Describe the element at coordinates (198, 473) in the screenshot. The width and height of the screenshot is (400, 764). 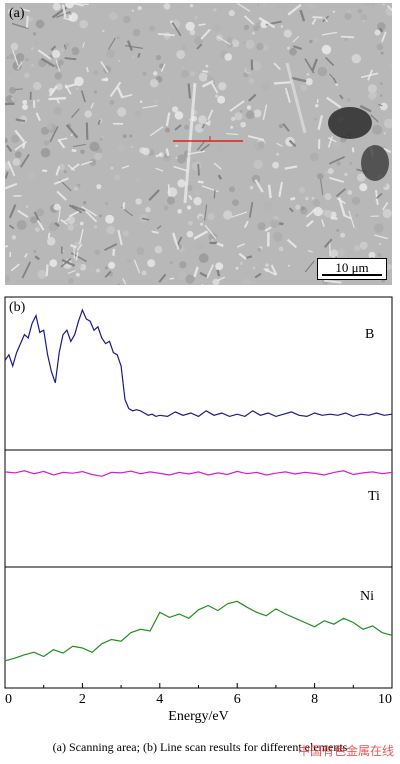
I see `series-line-ti` at that location.